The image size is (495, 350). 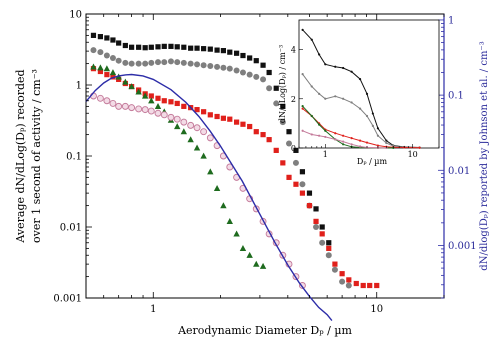 I want to click on x-tick-label: 1, so click(x=153, y=309).